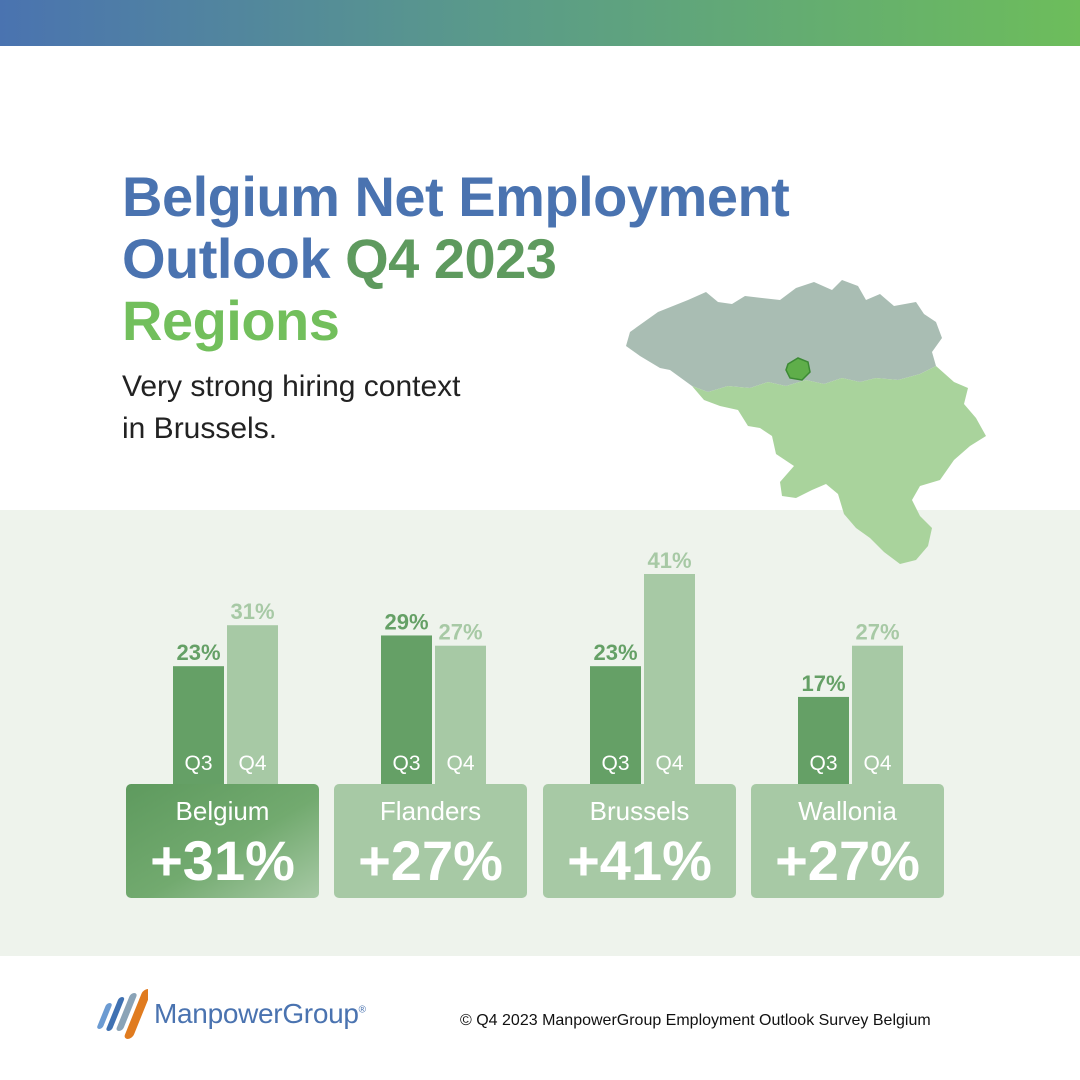 This screenshot has height=1080, width=1080. Describe the element at coordinates (847, 860) in the screenshot. I see `region-outlook-wallonia: +27%` at that location.